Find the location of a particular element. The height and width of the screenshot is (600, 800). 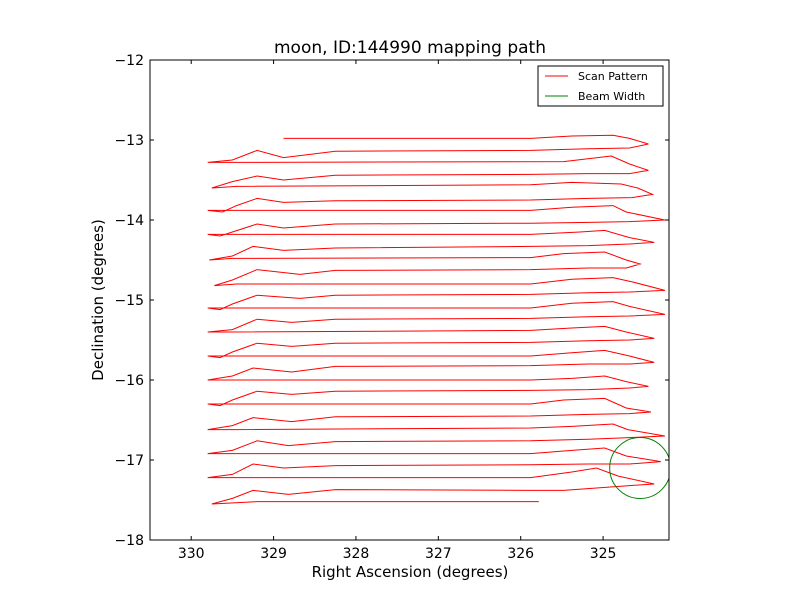

x-axis-label: Right Ascension (degrees) is located at coordinates (410, 572).